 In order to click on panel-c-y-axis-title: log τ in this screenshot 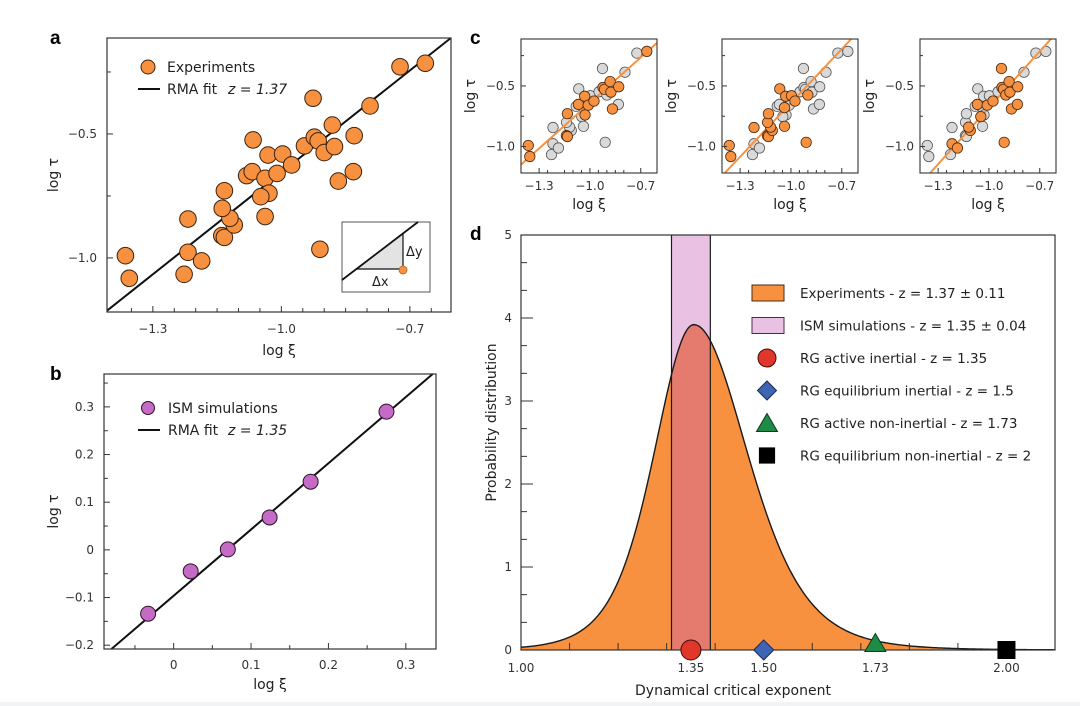, I will do `click(672, 96)`.